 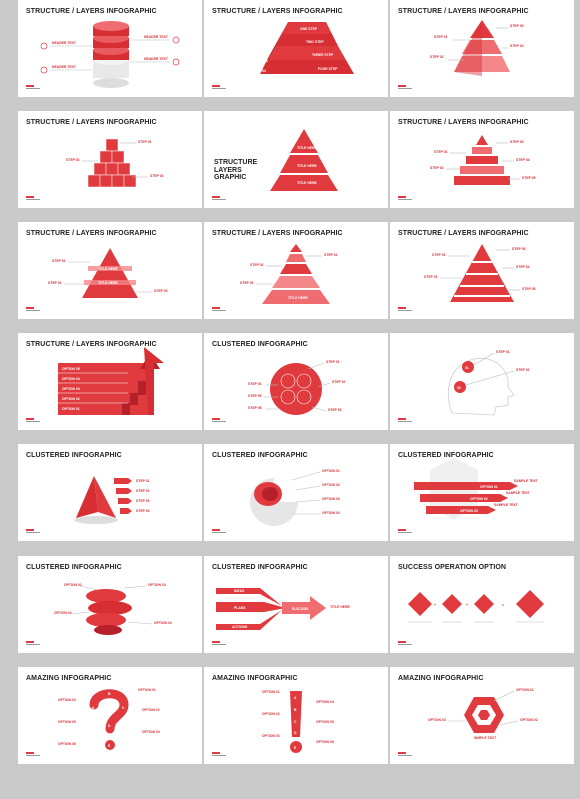 I want to click on label-title-1: TITLE HERE, so click(x=307, y=166).